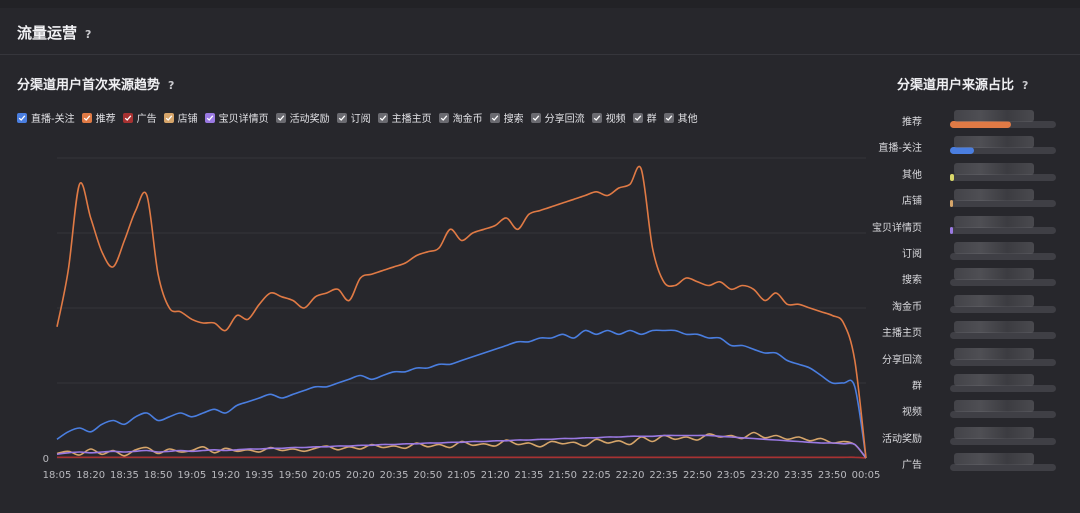 The width and height of the screenshot is (1080, 513). I want to click on share-label: 搜索, so click(912, 281).